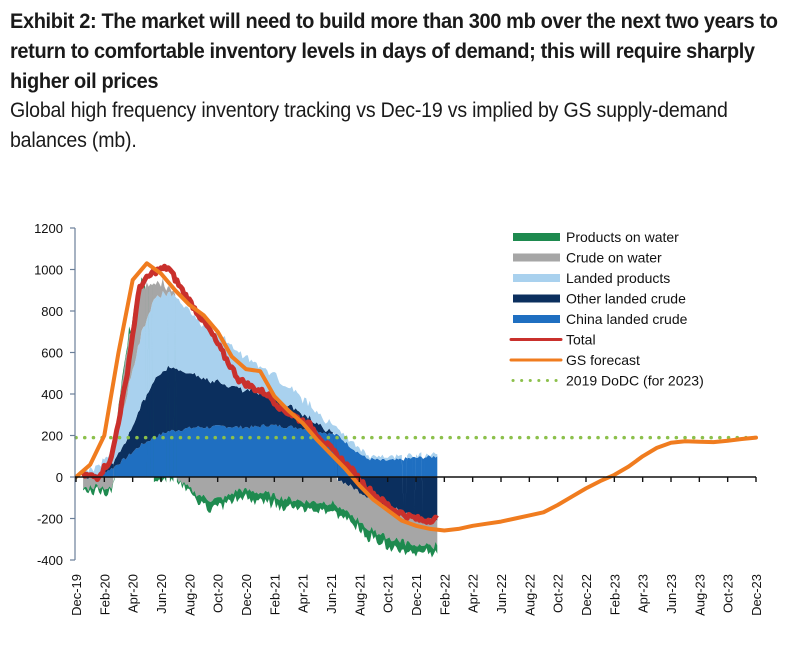 This screenshot has width=800, height=652. Describe the element at coordinates (603, 360) in the screenshot. I see `legend-label: GS forecast` at that location.